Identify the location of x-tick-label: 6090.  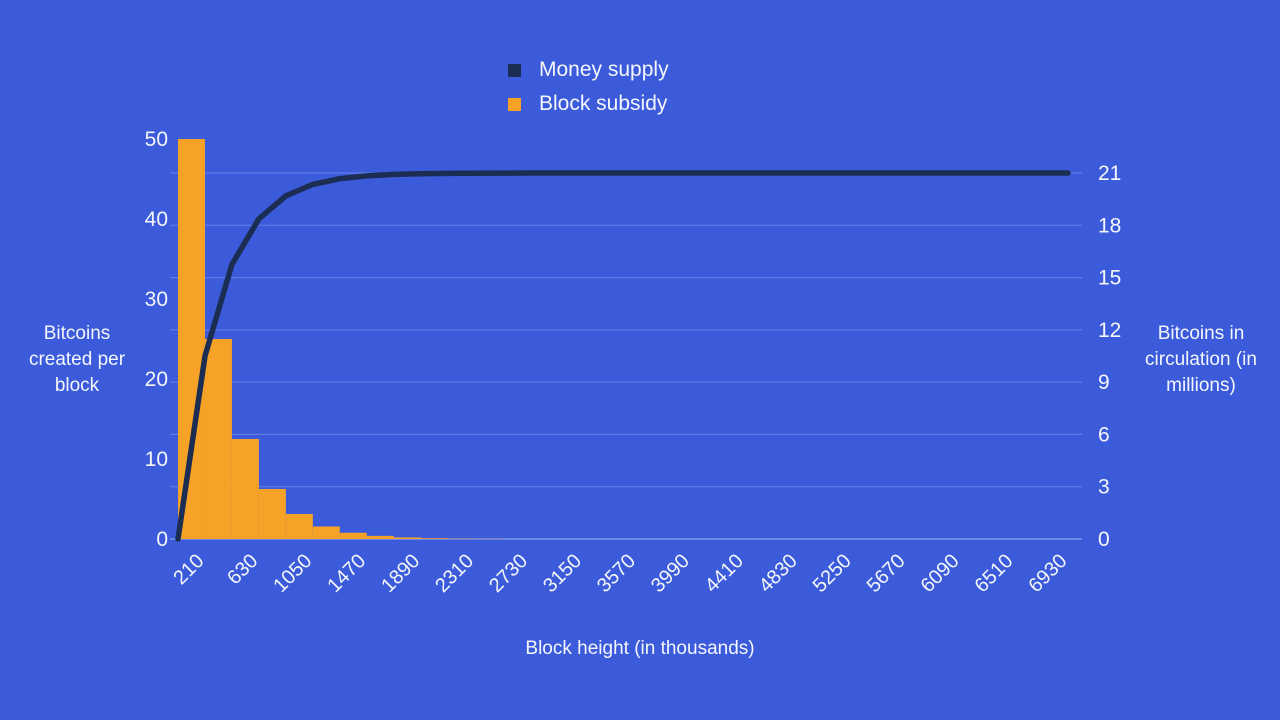
(940, 573).